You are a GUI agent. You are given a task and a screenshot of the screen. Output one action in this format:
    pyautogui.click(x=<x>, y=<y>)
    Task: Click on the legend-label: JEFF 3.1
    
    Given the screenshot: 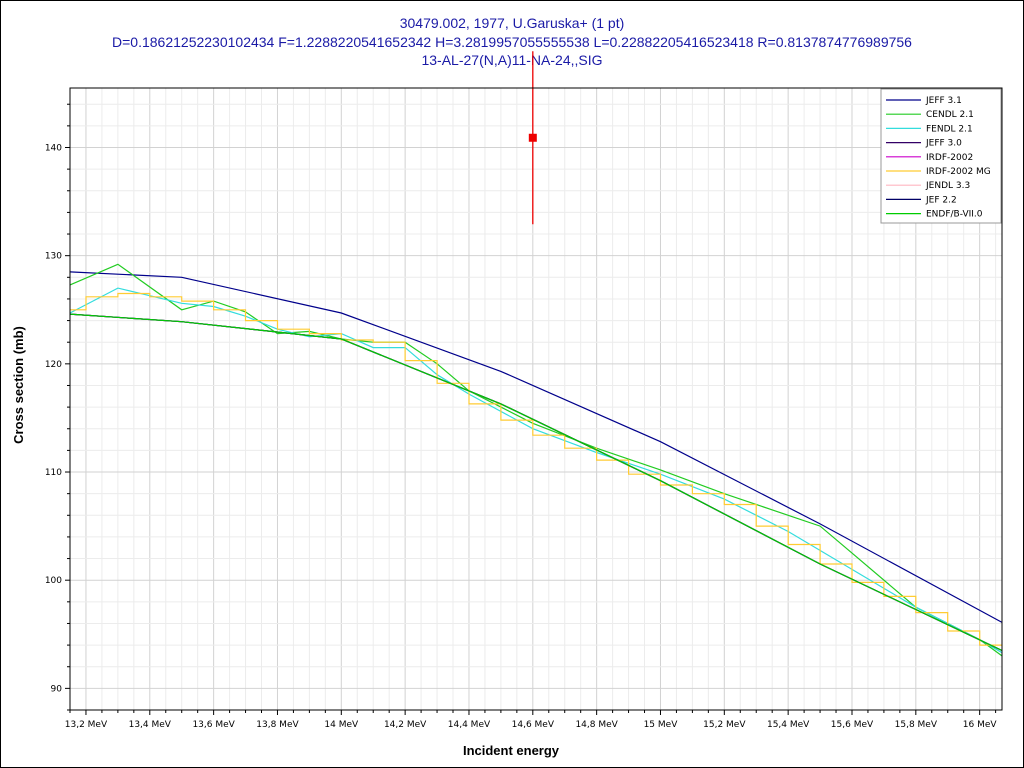 What is the action you would take?
    pyautogui.click(x=943, y=101)
    